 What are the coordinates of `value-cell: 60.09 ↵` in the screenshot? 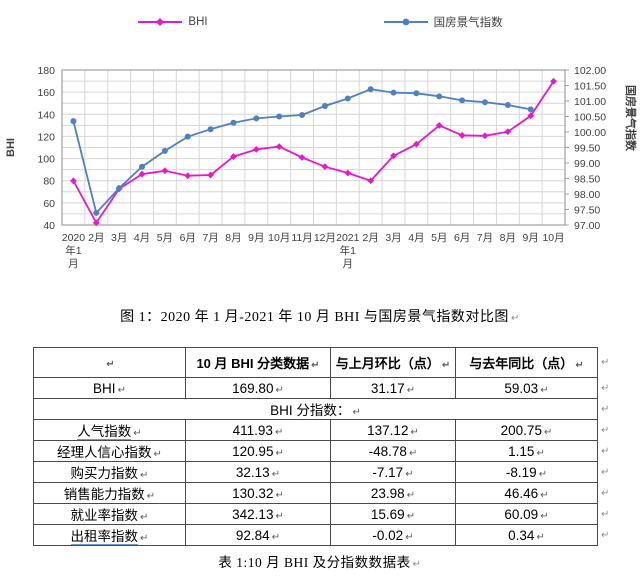 It's located at (526, 514).